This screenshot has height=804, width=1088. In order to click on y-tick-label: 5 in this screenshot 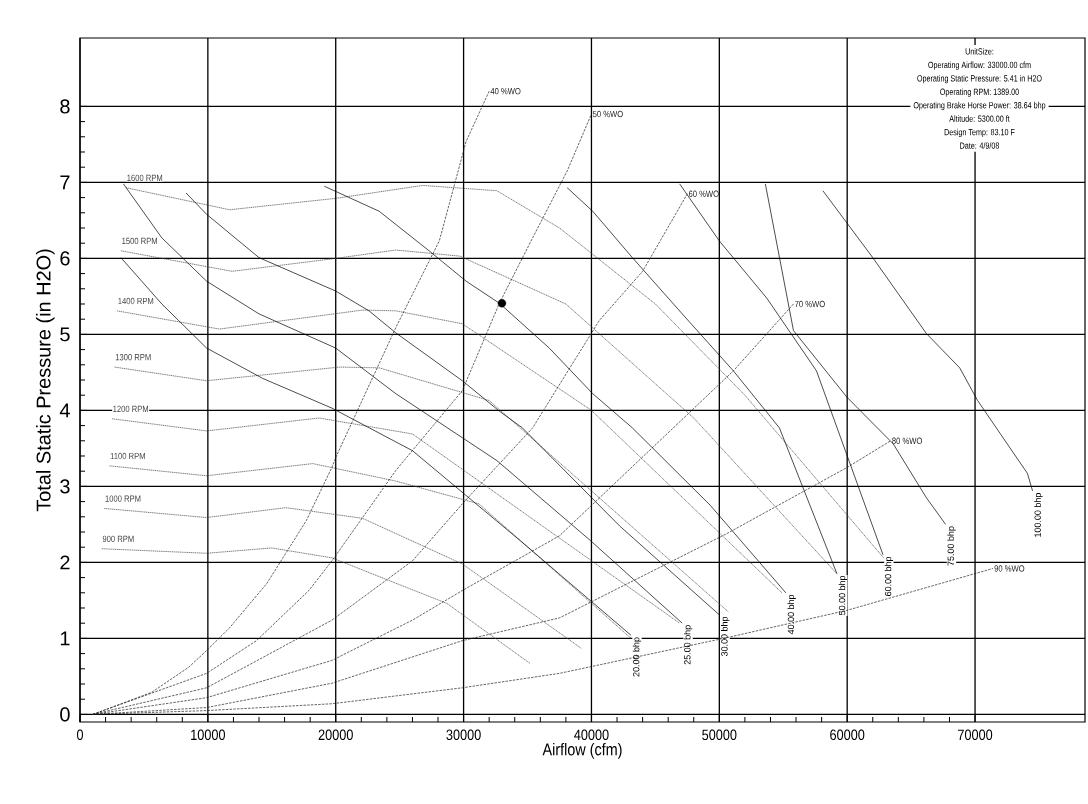, I will do `click(65, 334)`.